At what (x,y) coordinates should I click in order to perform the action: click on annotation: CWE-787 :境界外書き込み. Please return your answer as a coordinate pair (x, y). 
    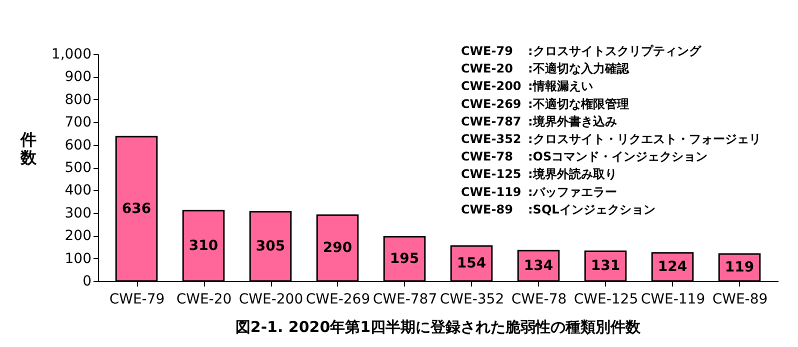
    Looking at the image, I should click on (539, 121).